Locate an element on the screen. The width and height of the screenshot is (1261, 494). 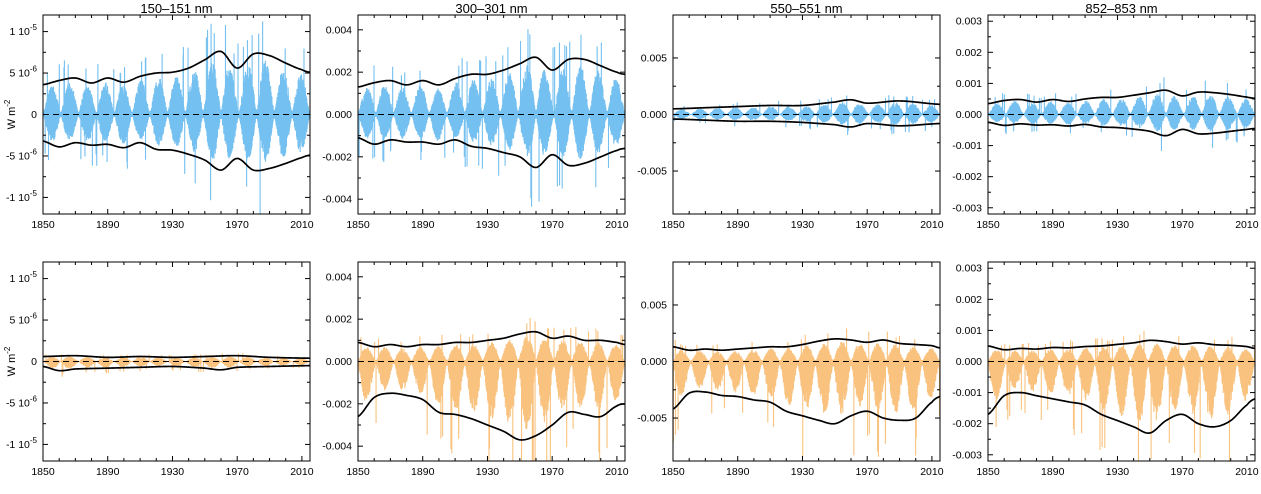
panel-title: 550–551 nm is located at coordinates (806, 8).